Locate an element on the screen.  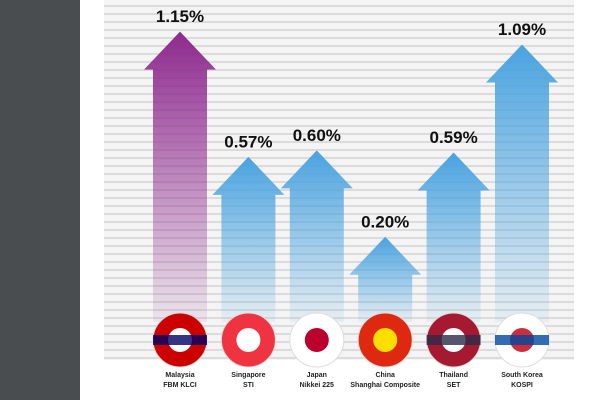
category-label: Singapore is located at coordinates (248, 375).